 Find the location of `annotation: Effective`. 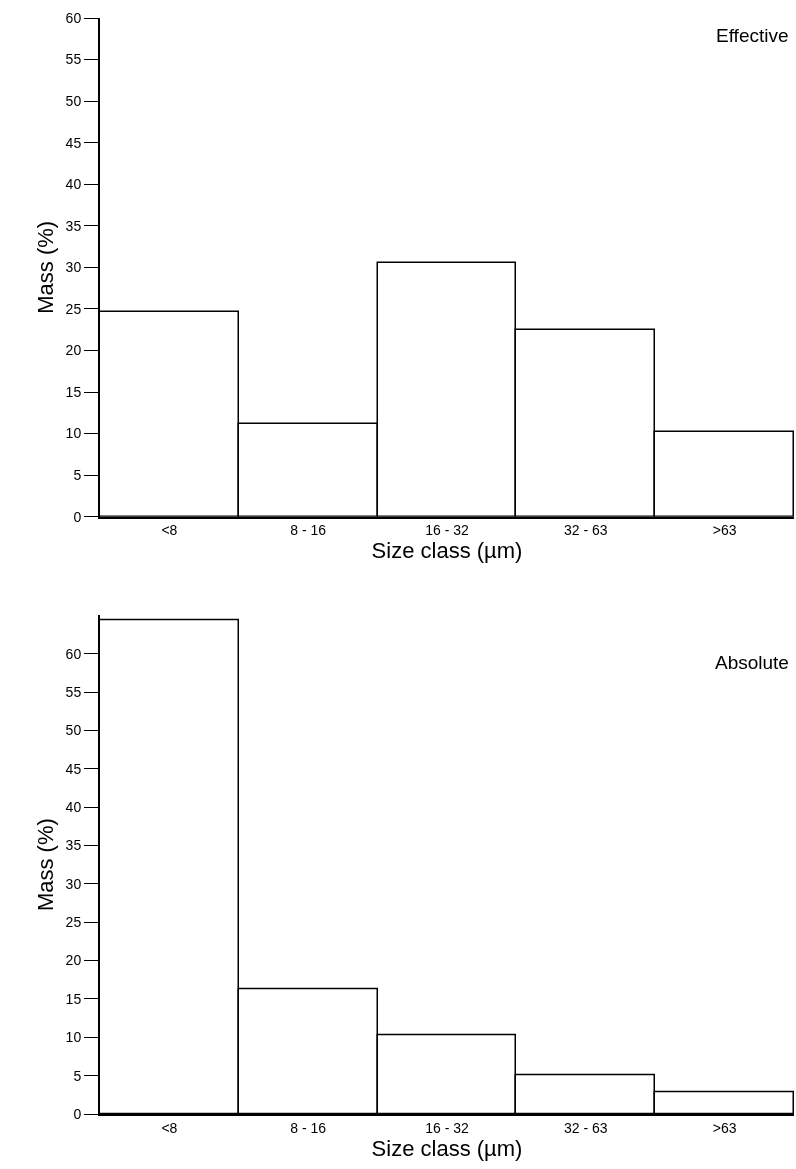

annotation: Effective is located at coordinates (752, 35).